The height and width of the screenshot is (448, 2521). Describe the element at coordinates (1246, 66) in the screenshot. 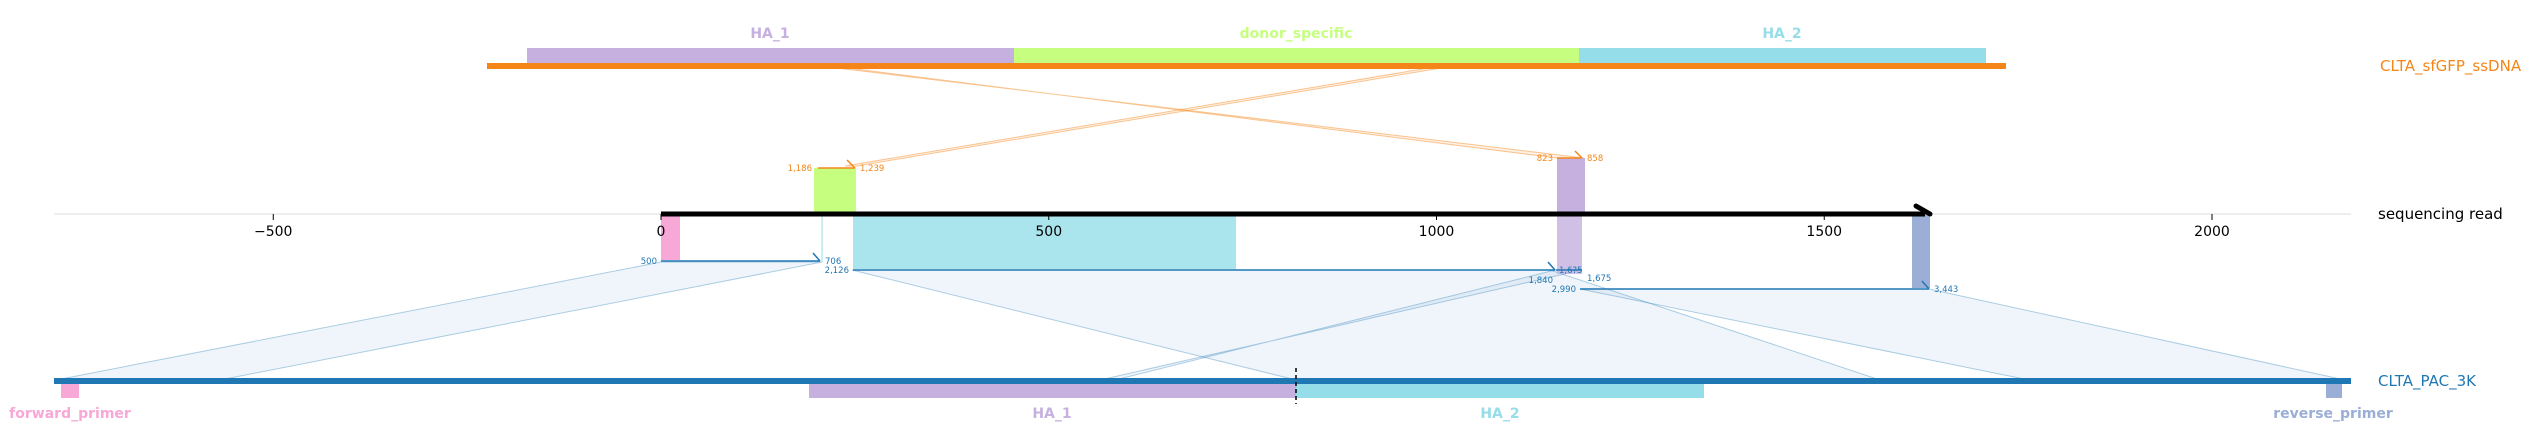

I see `top-track-line` at that location.